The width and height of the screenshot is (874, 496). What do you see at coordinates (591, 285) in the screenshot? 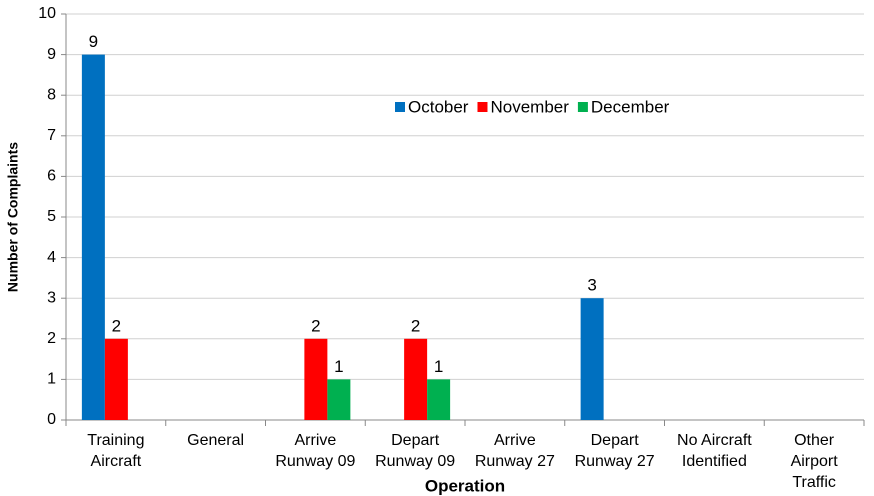
I see `data-label: 3` at bounding box center [591, 285].